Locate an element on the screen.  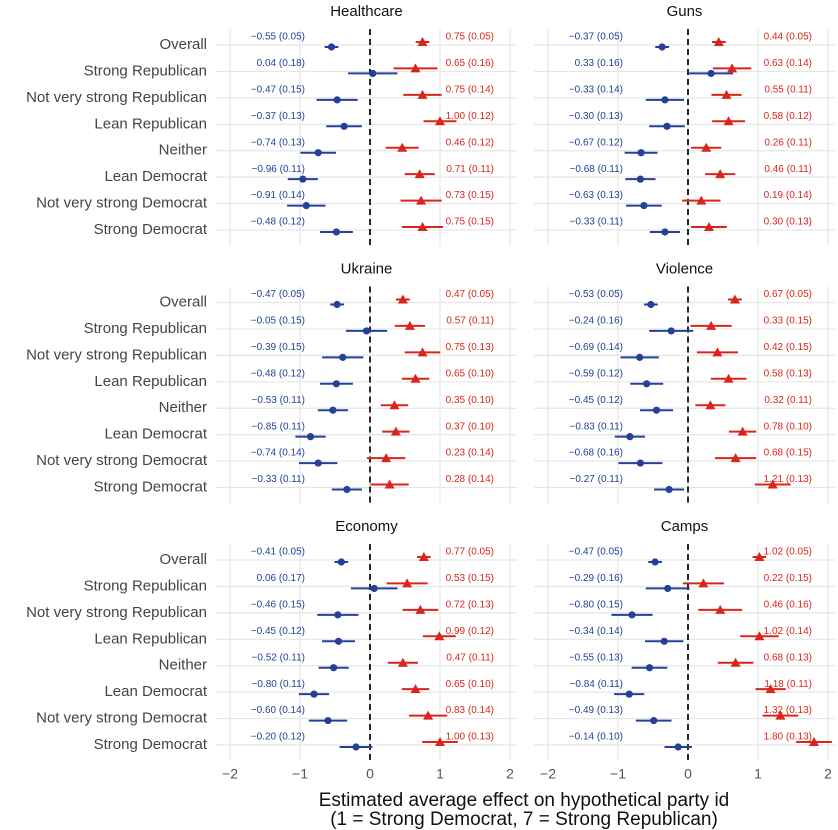
value-label: −0.45 (0.12) is located at coordinates (596, 400).